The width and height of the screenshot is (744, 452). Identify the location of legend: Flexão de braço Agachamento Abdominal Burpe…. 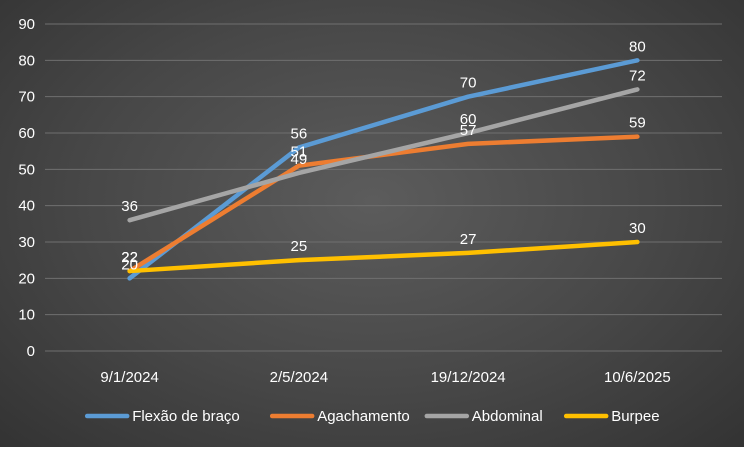
(372, 416).